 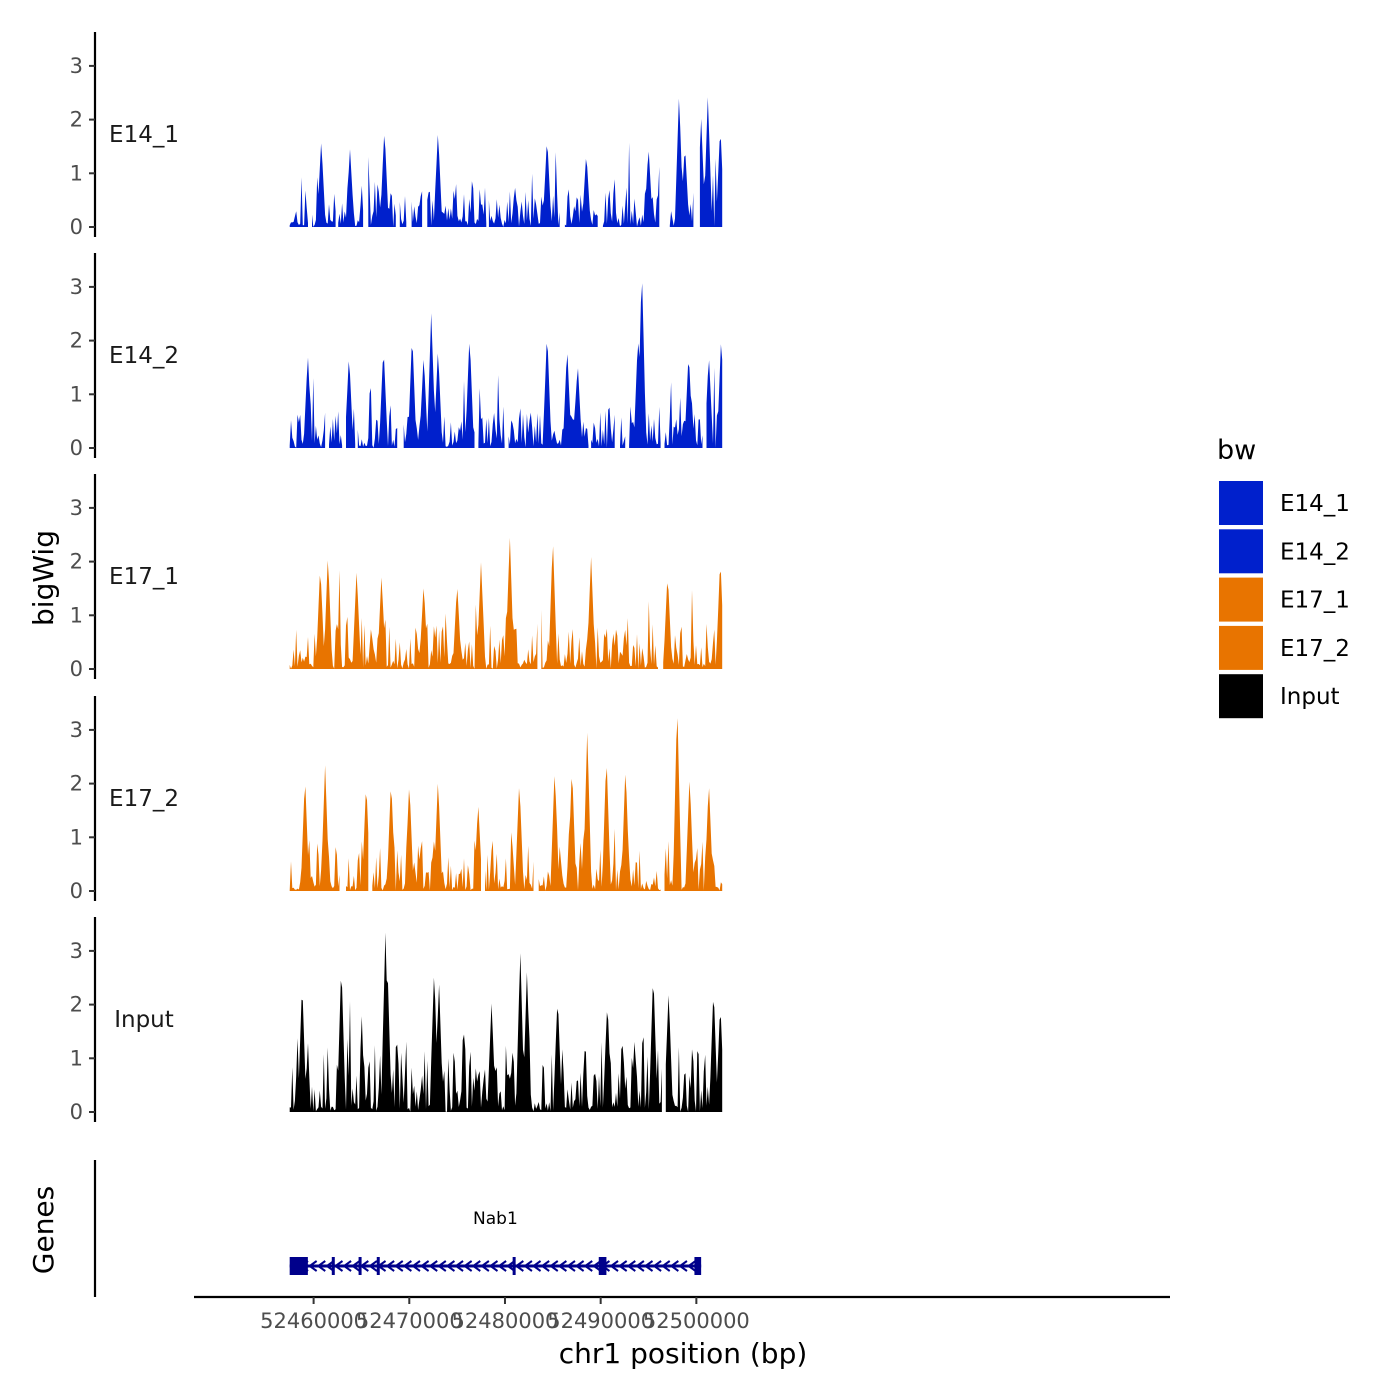 What do you see at coordinates (1315, 601) in the screenshot?
I see `legend-label-E17_1: E17_1` at bounding box center [1315, 601].